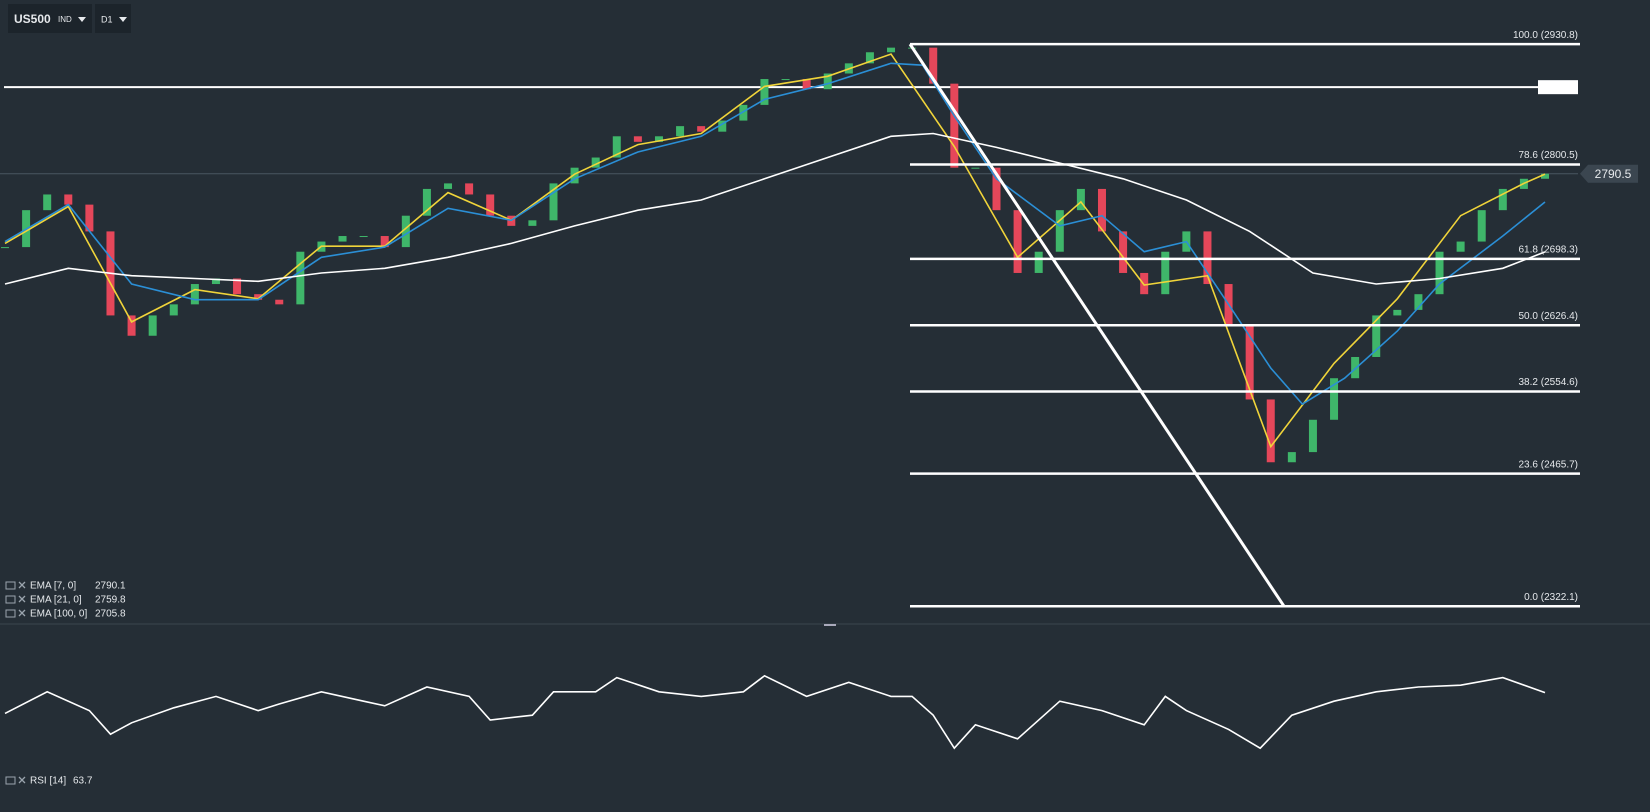  I want to click on legend-value: 2705.8, so click(110, 614).